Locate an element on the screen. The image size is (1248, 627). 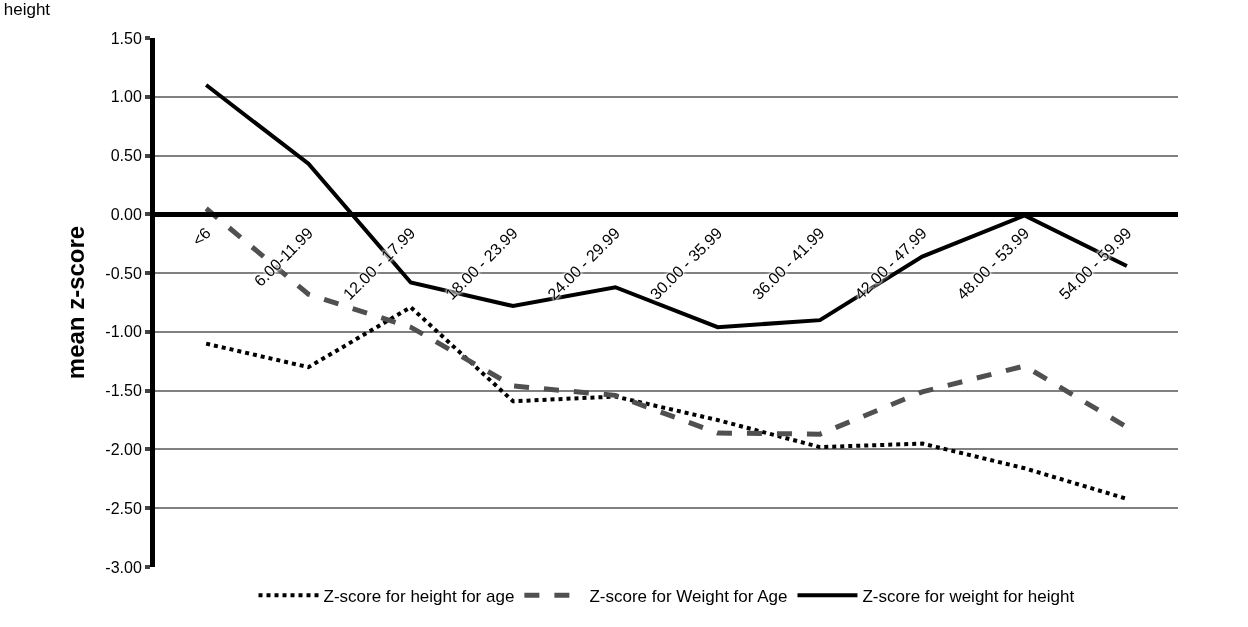
y-tick-label: 0.50 is located at coordinates (126, 156).